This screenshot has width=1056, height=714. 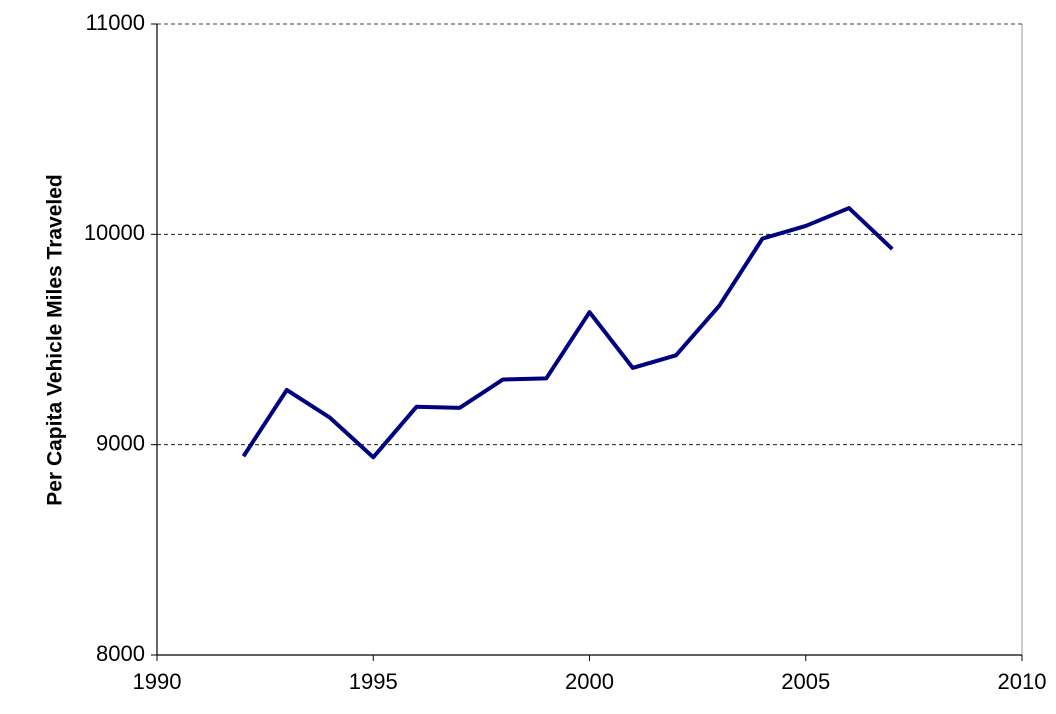 What do you see at coordinates (1022, 681) in the screenshot?
I see `x-tick-label: 2010` at bounding box center [1022, 681].